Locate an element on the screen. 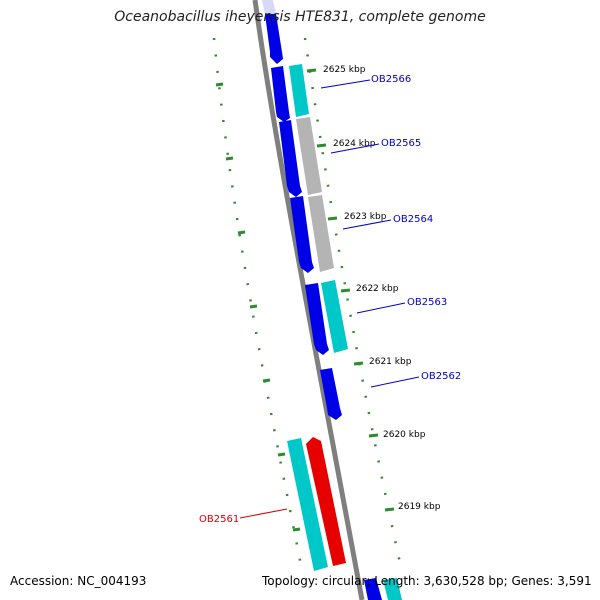 The image size is (600, 600). kbp-label: 2620 kbp is located at coordinates (404, 435).